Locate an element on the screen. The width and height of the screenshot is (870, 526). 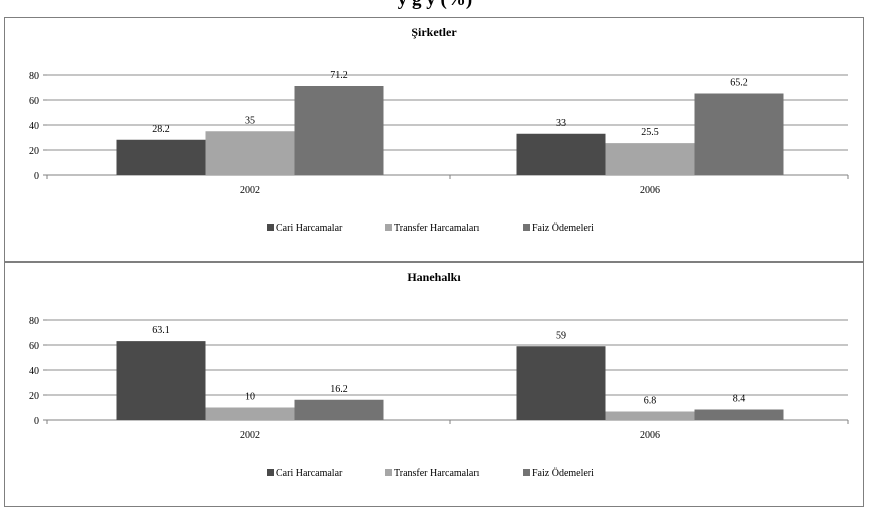
data-label: 6.8 is located at coordinates (650, 401).